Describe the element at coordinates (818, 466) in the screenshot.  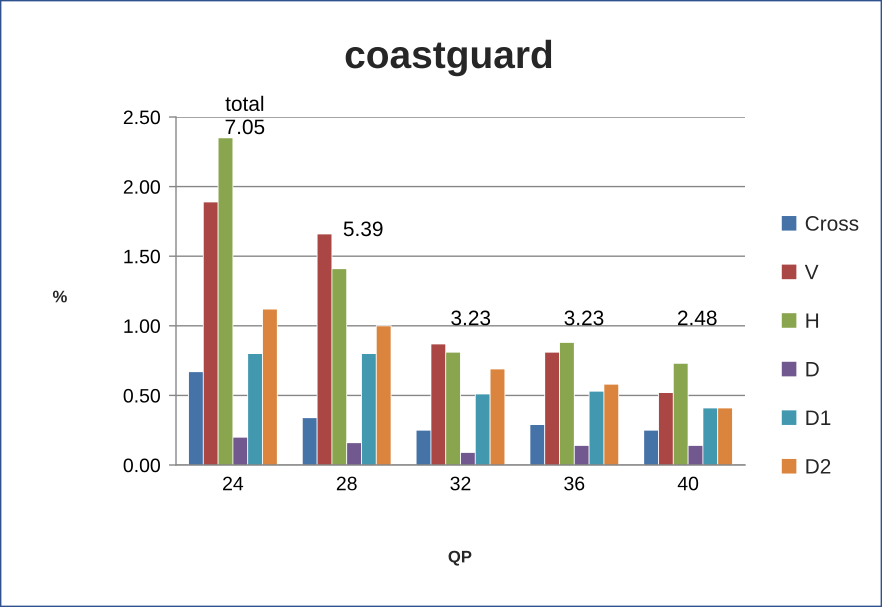
I see `legend-label: D2` at that location.